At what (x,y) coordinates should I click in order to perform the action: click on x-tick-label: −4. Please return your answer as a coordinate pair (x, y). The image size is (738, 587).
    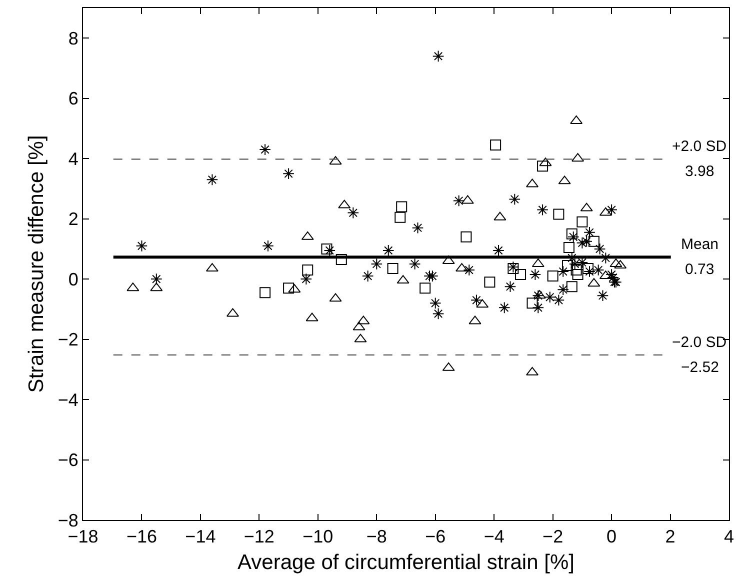
    Looking at the image, I should click on (494, 536).